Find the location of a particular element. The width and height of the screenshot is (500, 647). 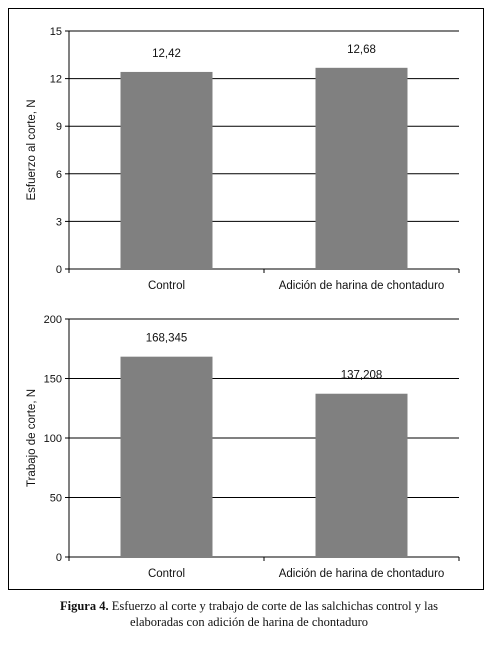

y-tick-label: 12 is located at coordinates (56, 80).